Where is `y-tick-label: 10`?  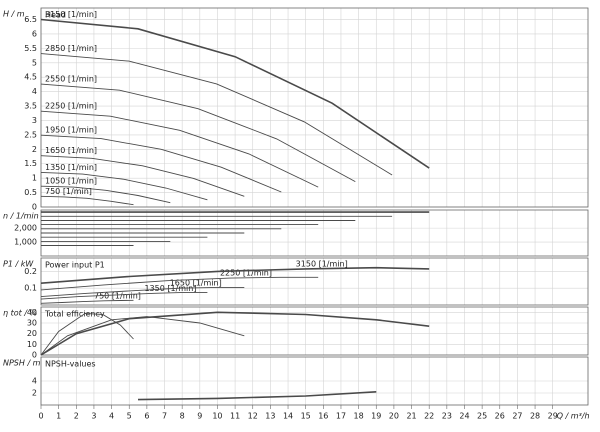 y-tick-label: 10 is located at coordinates (32, 344).